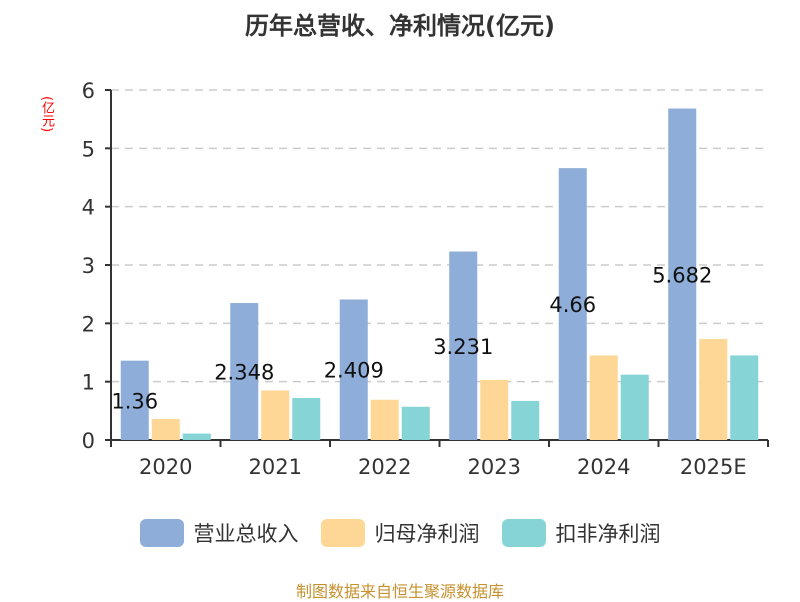 The image size is (800, 602). What do you see at coordinates (88, 266) in the screenshot?
I see `y-tick-label: 3` at bounding box center [88, 266].